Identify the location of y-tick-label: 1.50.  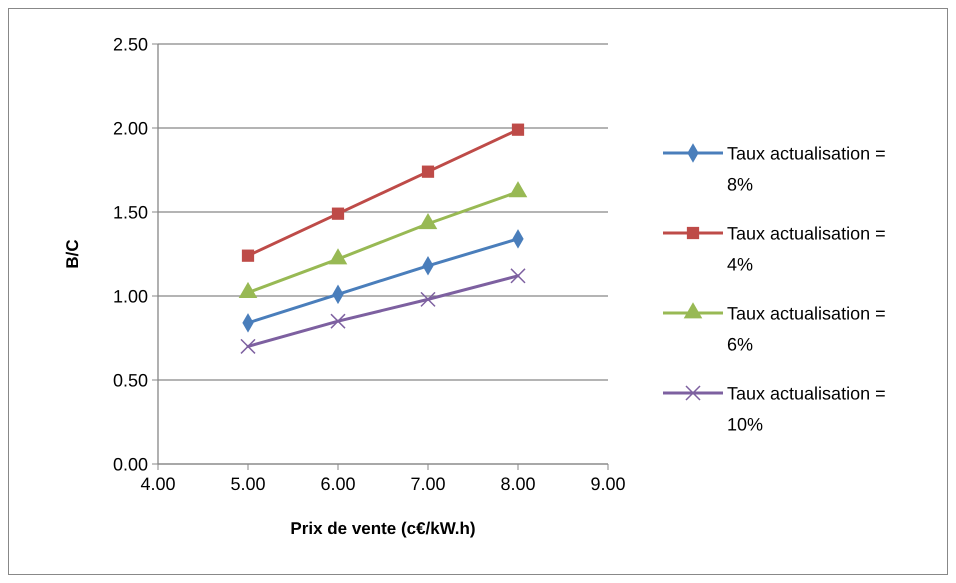
(130, 212).